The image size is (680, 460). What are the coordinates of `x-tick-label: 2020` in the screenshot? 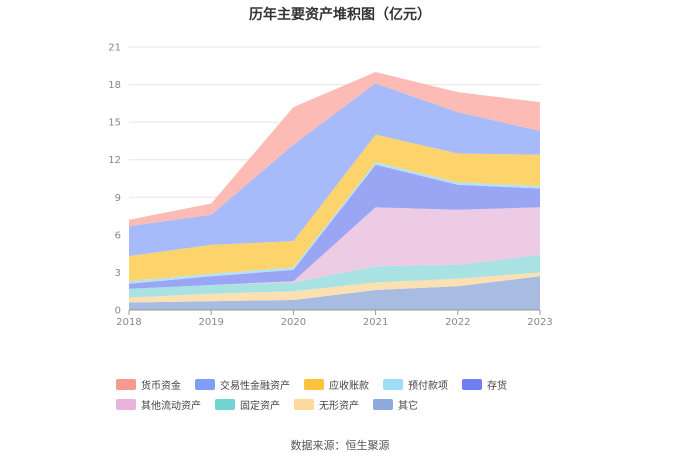 It's located at (293, 322).